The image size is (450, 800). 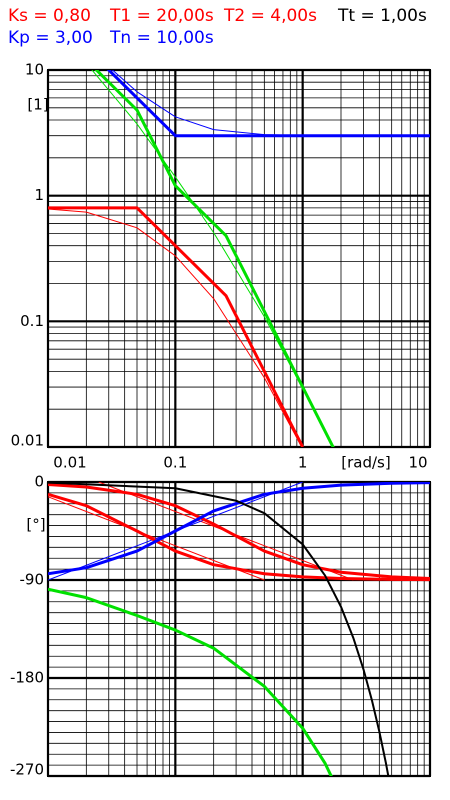 What do you see at coordinates (417, 463) in the screenshot?
I see `x-tick-label: 10` at bounding box center [417, 463].